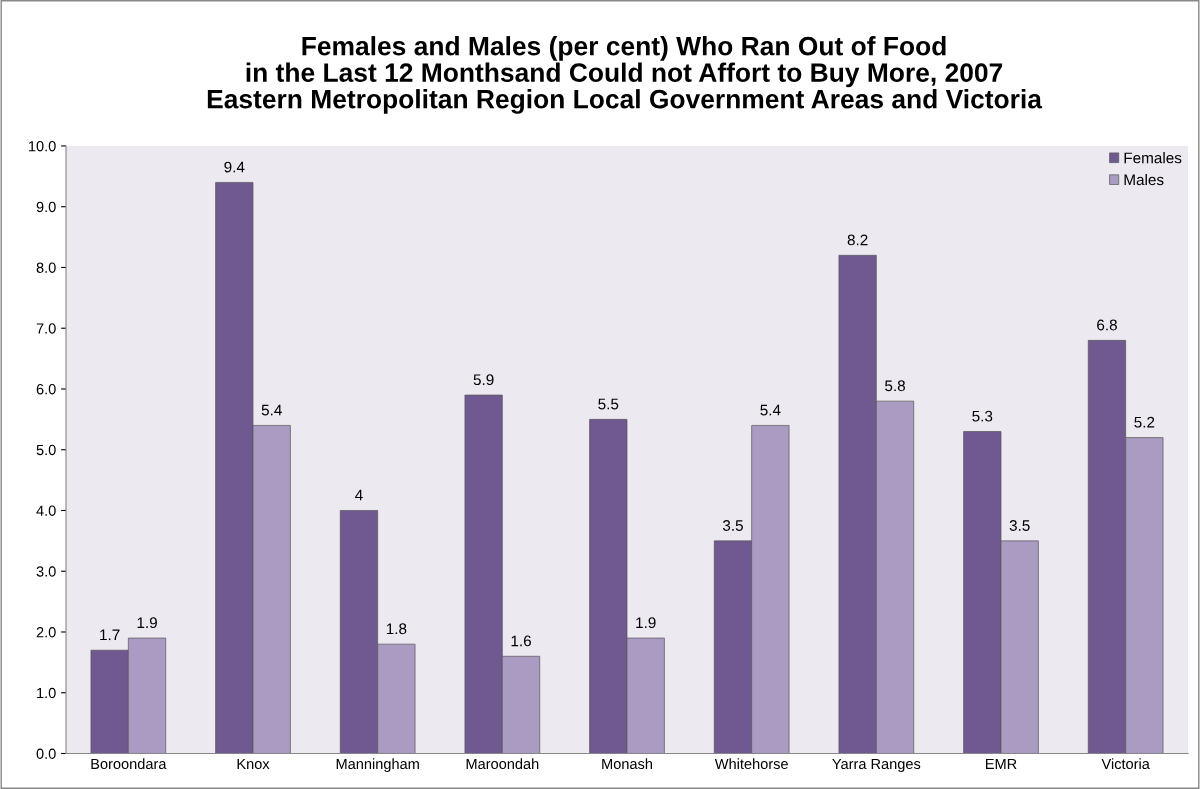 The height and width of the screenshot is (789, 1200). Describe the element at coordinates (46, 753) in the screenshot. I see `y-tick-label: 0.0` at that location.